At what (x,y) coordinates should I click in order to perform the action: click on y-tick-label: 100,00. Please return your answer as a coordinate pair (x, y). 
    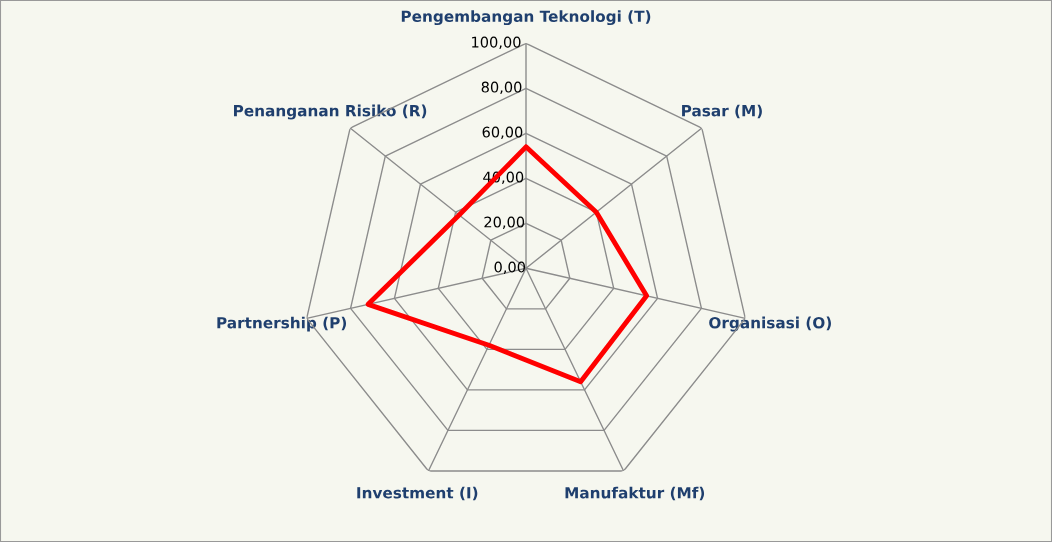
    Looking at the image, I should click on (496, 43).